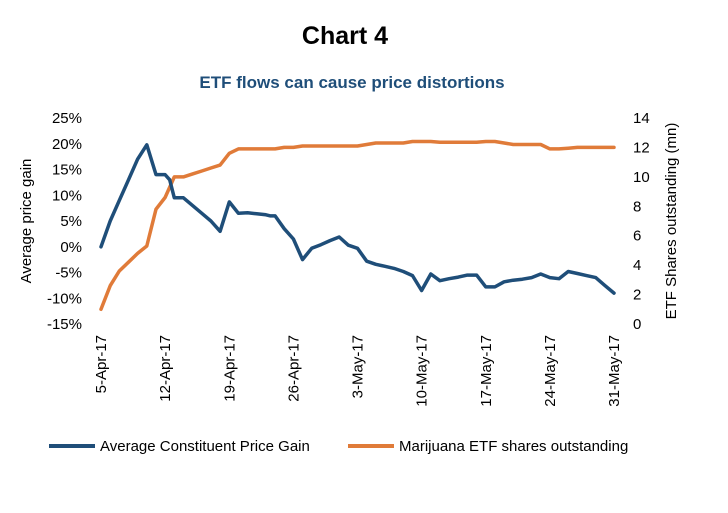  I want to click on right-tick-label: 4, so click(637, 265).